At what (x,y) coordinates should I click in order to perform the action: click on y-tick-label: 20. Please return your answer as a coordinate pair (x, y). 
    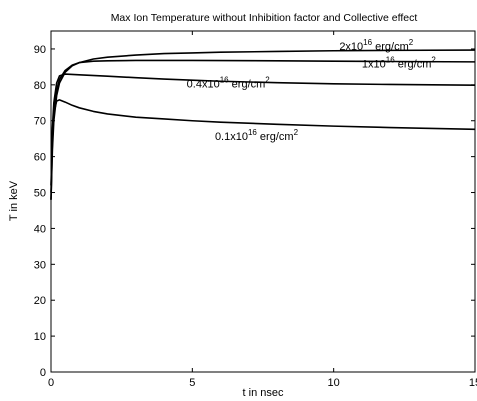
    Looking at the image, I should click on (40, 301).